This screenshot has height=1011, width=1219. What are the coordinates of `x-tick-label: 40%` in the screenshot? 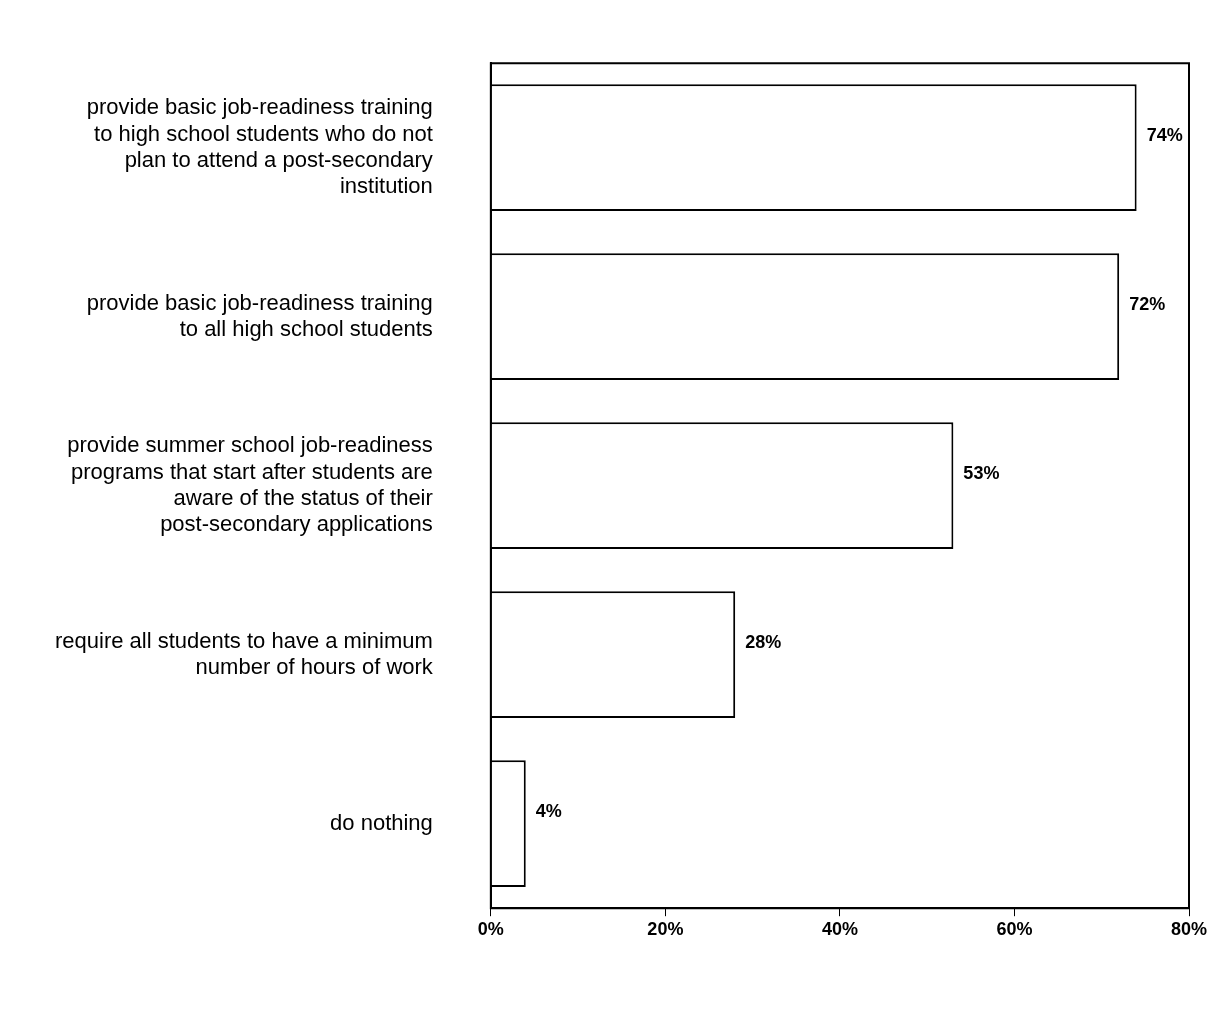 It's located at (839, 928).